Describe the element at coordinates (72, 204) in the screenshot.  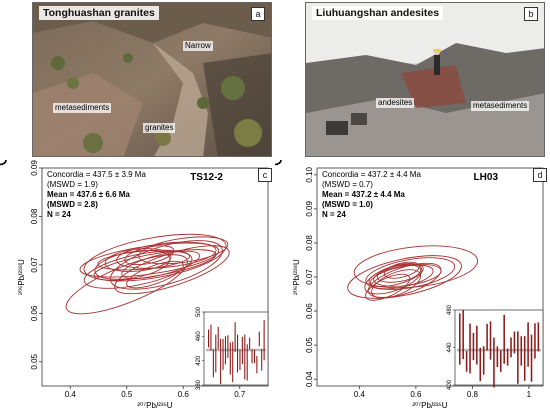
I see `mean-mswd-text: (MSWD = 2.8)` at that location.